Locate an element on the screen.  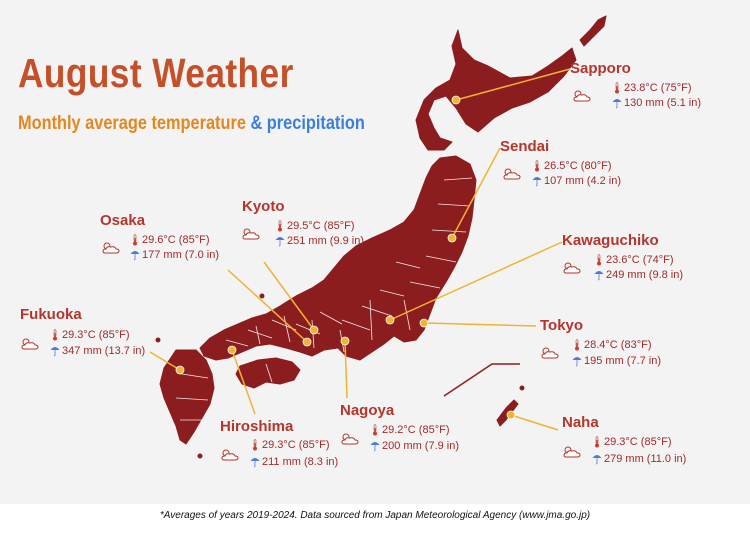
city-name: Hiroshima is located at coordinates (257, 426).